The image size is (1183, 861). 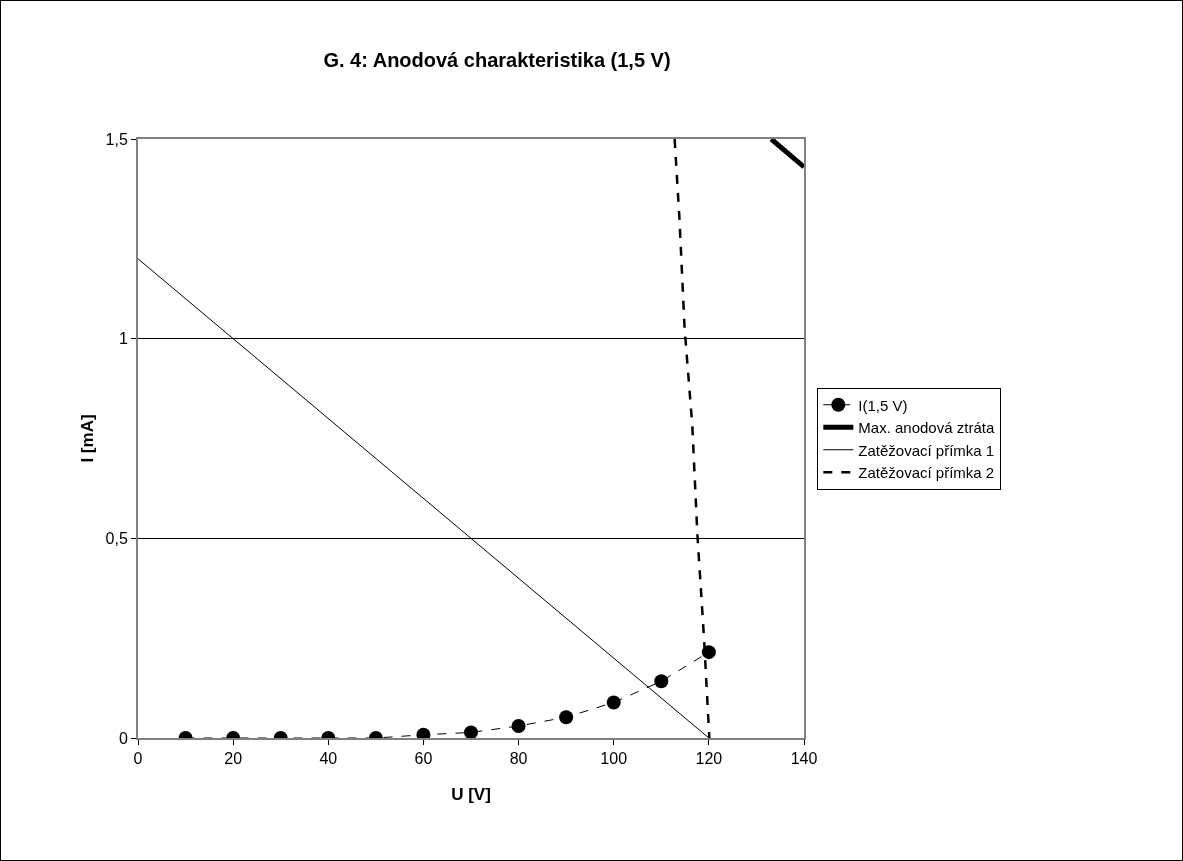 What do you see at coordinates (497, 59) in the screenshot?
I see `chart-title: G. 4: Anodová charakteristika (1,5 V)` at bounding box center [497, 59].